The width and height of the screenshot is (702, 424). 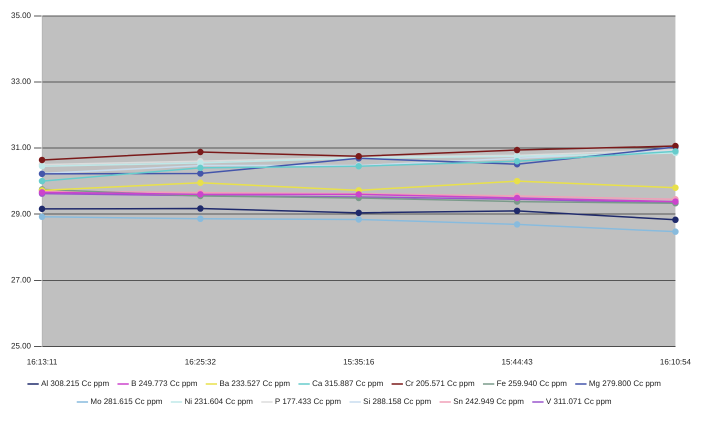 I want to click on legend-label: Ba 233.527 Cc ppm, so click(x=254, y=383).